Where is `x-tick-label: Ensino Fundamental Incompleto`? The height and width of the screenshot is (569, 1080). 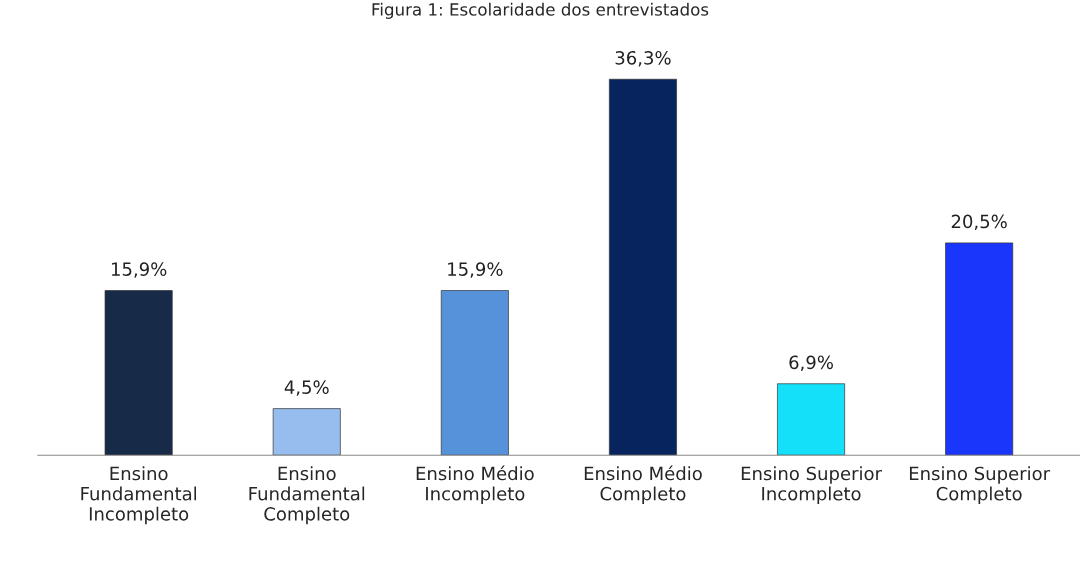
x-tick-label: Ensino Fundamental Incompleto is located at coordinates (139, 495).